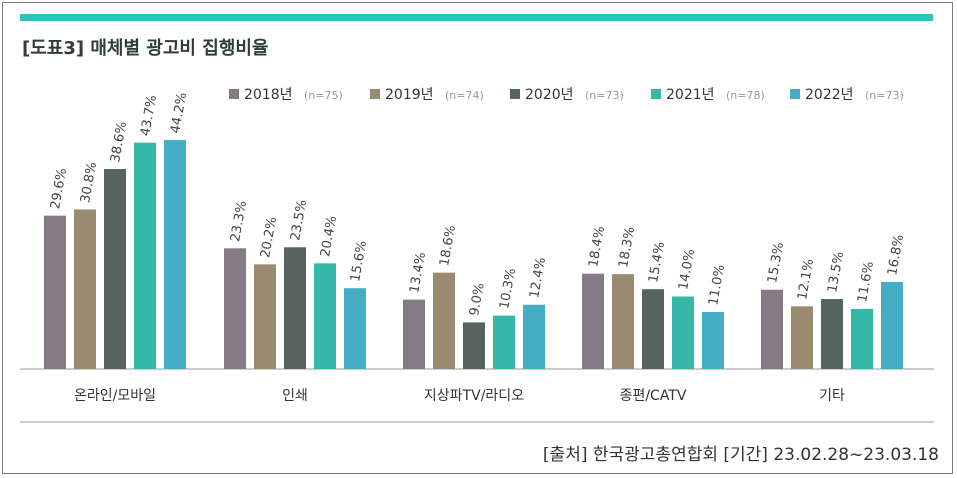 The image size is (957, 478). What do you see at coordinates (477, 299) in the screenshot?
I see `data-label: 9.0%` at bounding box center [477, 299].